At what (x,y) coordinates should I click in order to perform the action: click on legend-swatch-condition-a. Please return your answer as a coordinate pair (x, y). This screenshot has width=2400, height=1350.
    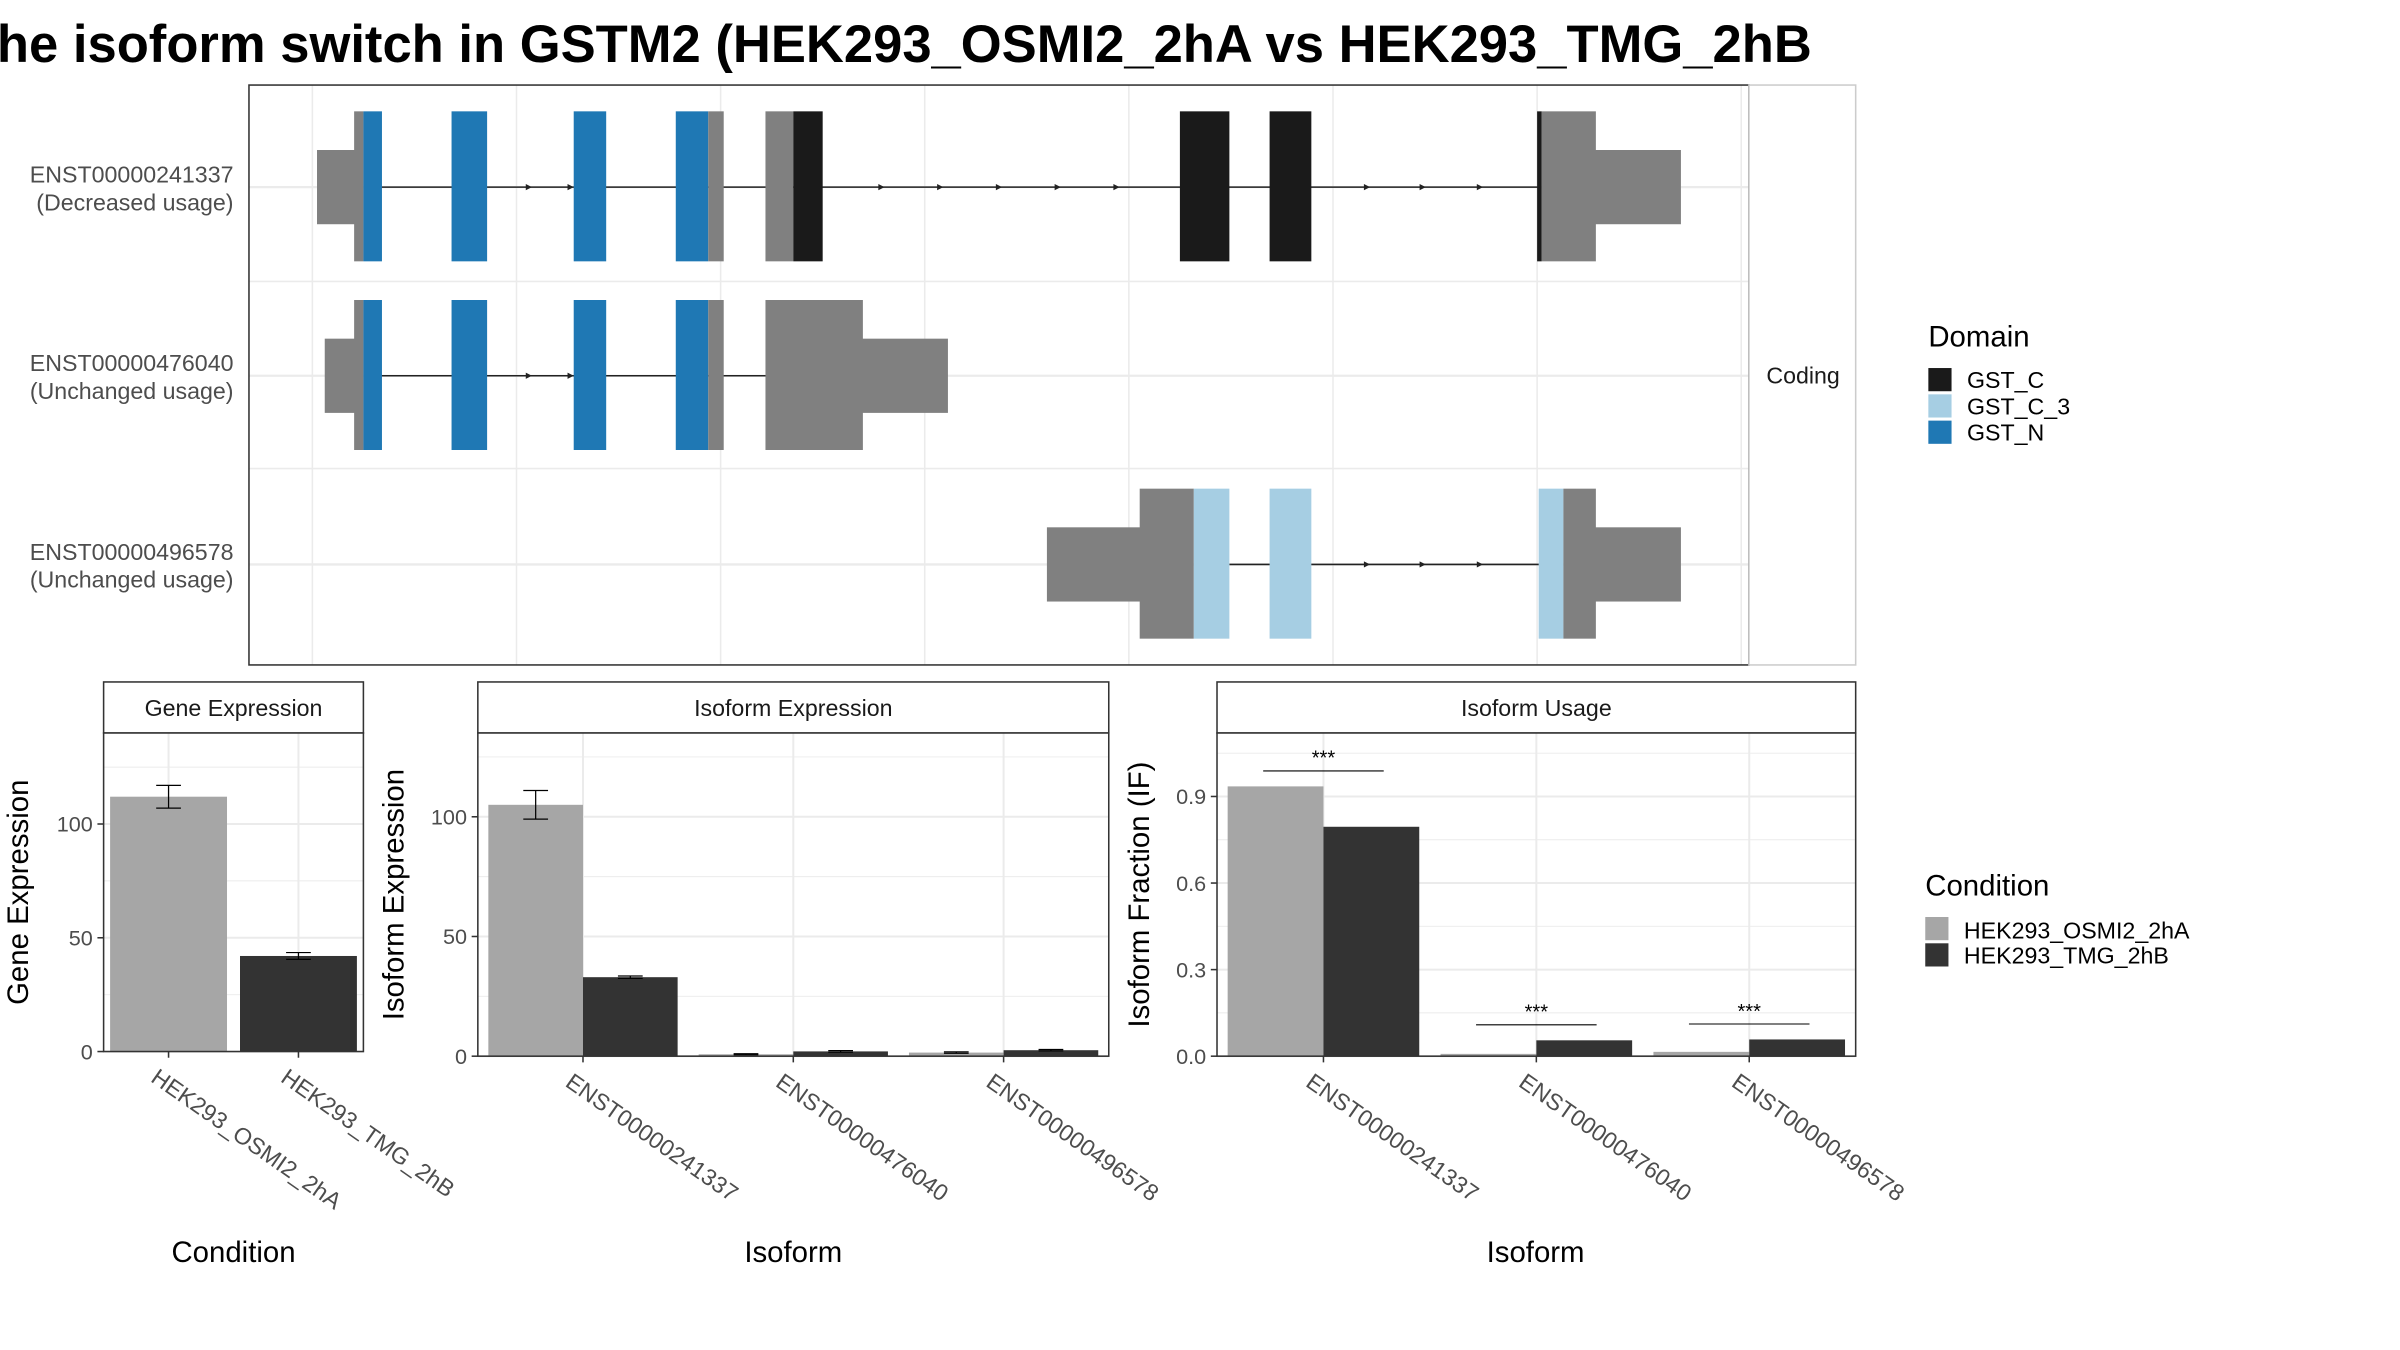
    Looking at the image, I should click on (1937, 929).